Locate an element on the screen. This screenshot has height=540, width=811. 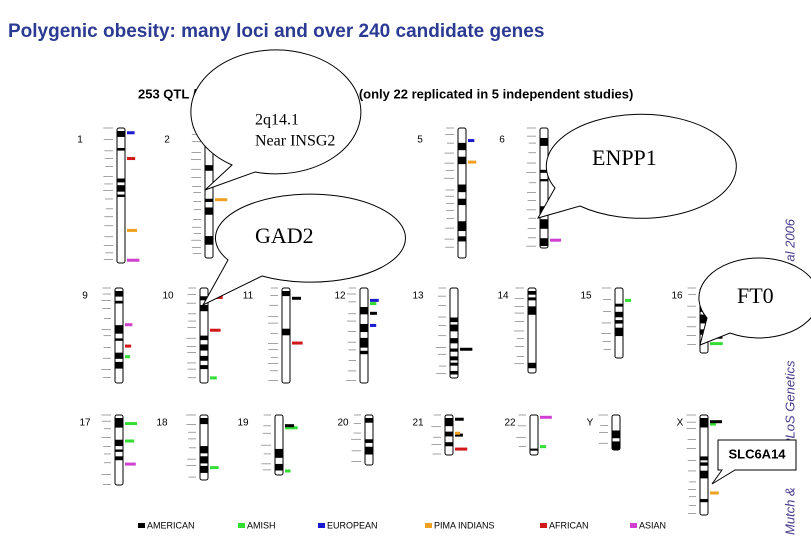
legend-label: PIMA INDIANS is located at coordinates (464, 525).